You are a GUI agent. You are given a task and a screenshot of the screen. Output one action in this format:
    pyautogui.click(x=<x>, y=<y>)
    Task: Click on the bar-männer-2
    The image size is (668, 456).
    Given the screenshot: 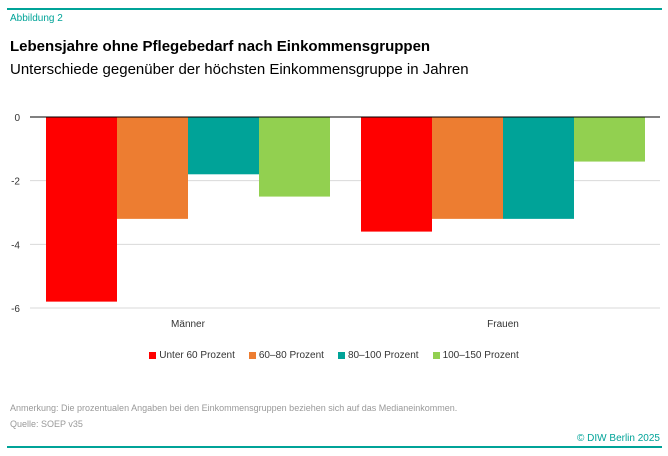 What is the action you would take?
    pyautogui.click(x=223, y=146)
    